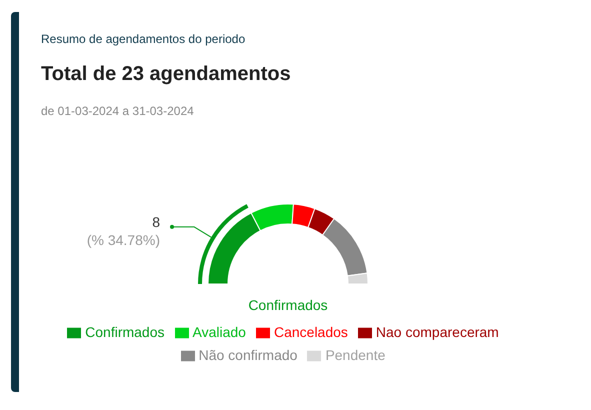 Image resolution: width=591 pixels, height=410 pixels. I want to click on category-label: Confirmados, so click(288, 305).